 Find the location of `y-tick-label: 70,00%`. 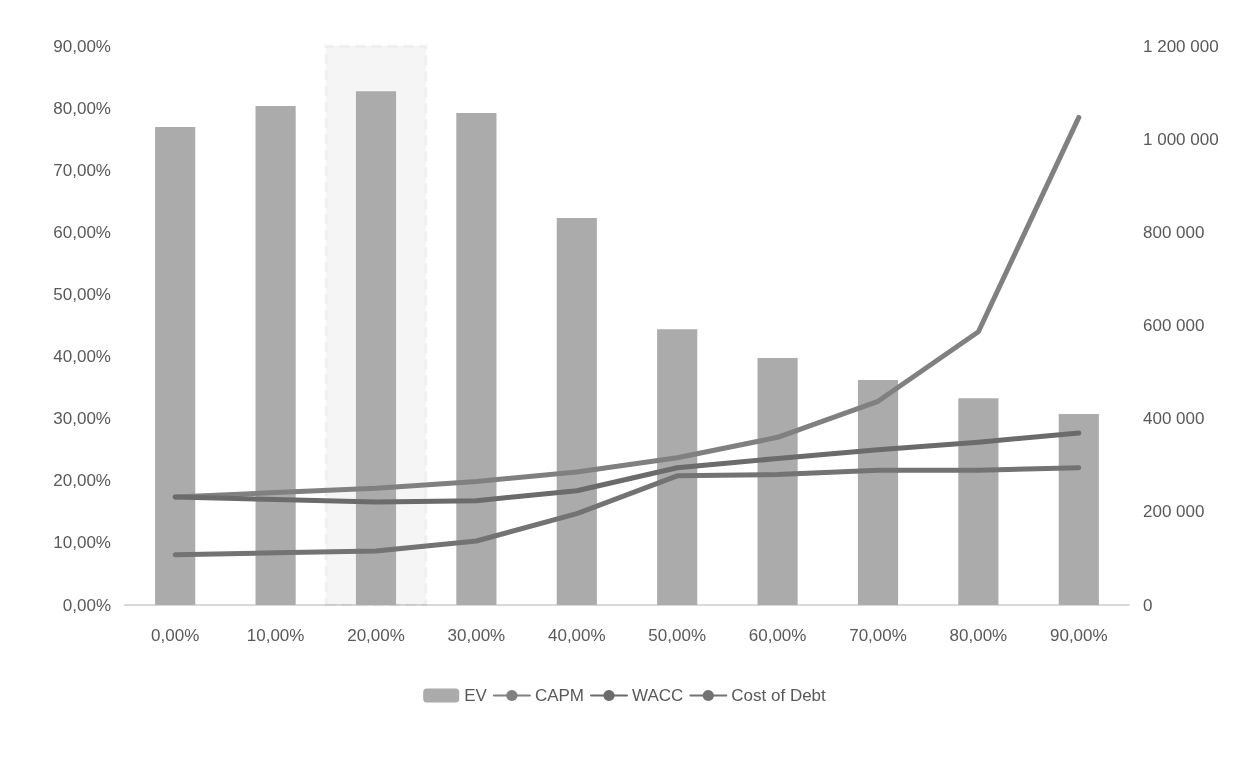

y-tick-label: 70,00% is located at coordinates (82, 170).